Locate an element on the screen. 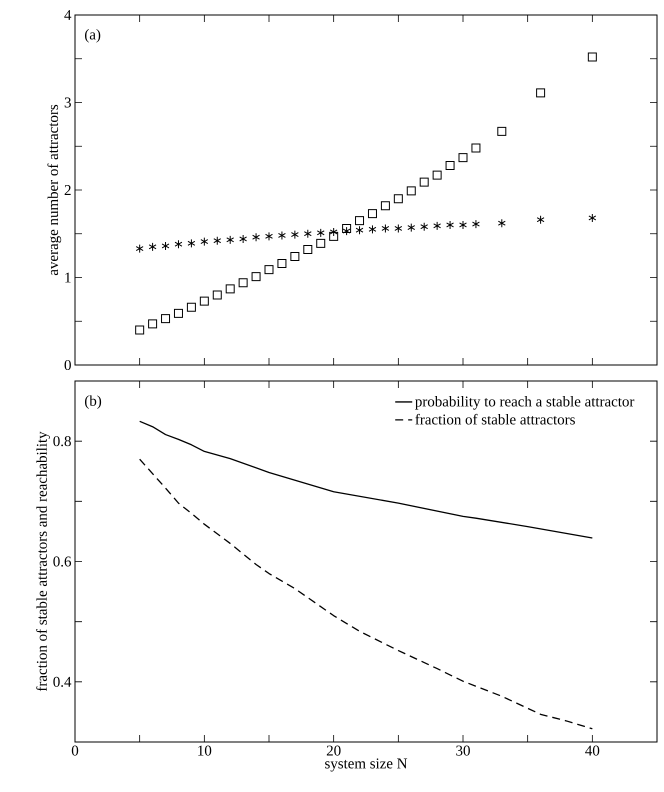  legend-label: fraction of stable attractors is located at coordinates (495, 419).